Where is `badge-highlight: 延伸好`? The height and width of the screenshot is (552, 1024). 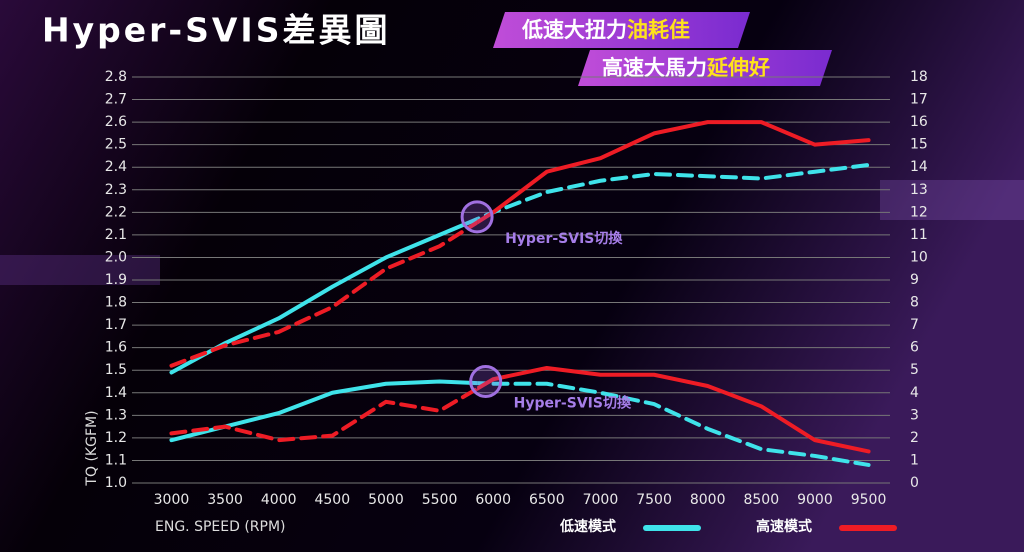
badge-highlight: 延伸好 is located at coordinates (738, 68).